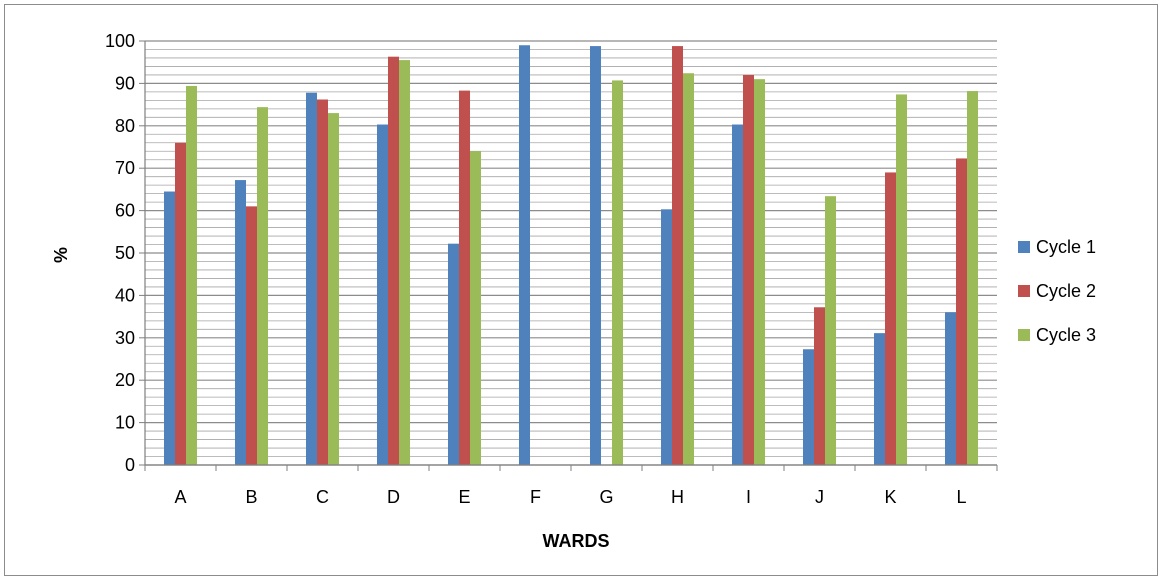 This screenshot has height=580, width=1162. I want to click on y-tick-label: 90, so click(125, 83).